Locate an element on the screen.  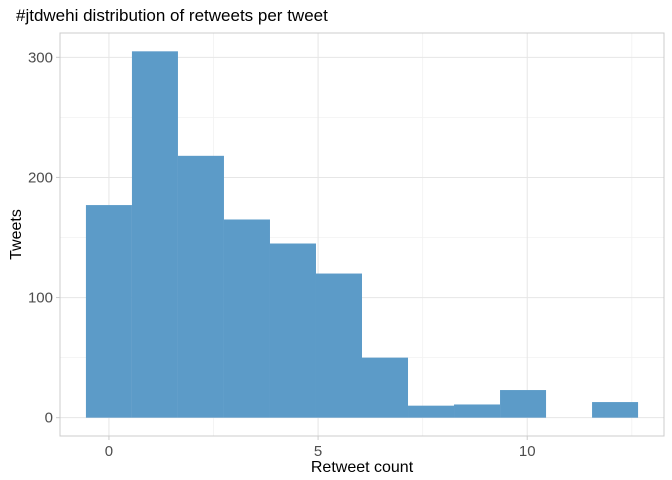
y-tick-label: 100 is located at coordinates (40, 298).